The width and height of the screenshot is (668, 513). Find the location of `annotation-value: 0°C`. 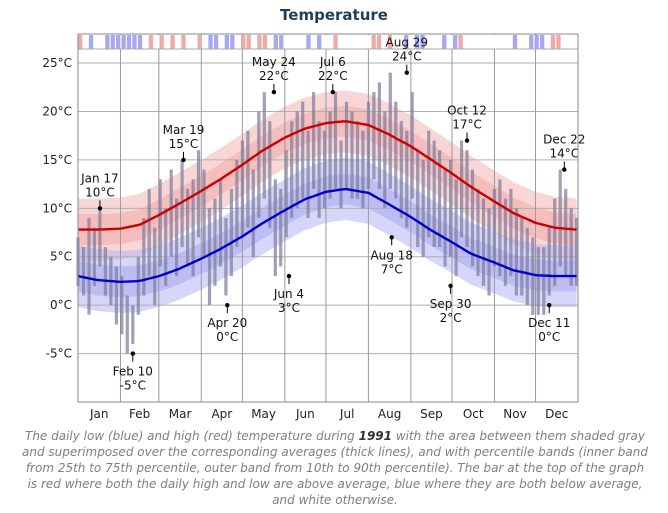

annotation-value: 0°C is located at coordinates (227, 337).